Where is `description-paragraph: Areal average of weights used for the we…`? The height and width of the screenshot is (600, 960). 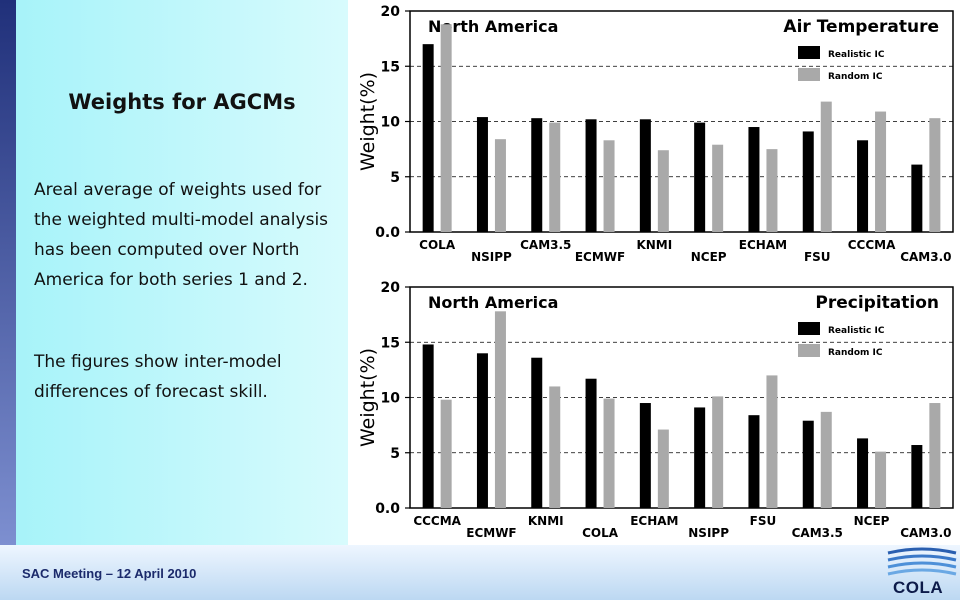 description-paragraph: Areal average of weights used for the we… is located at coordinates (181, 235).